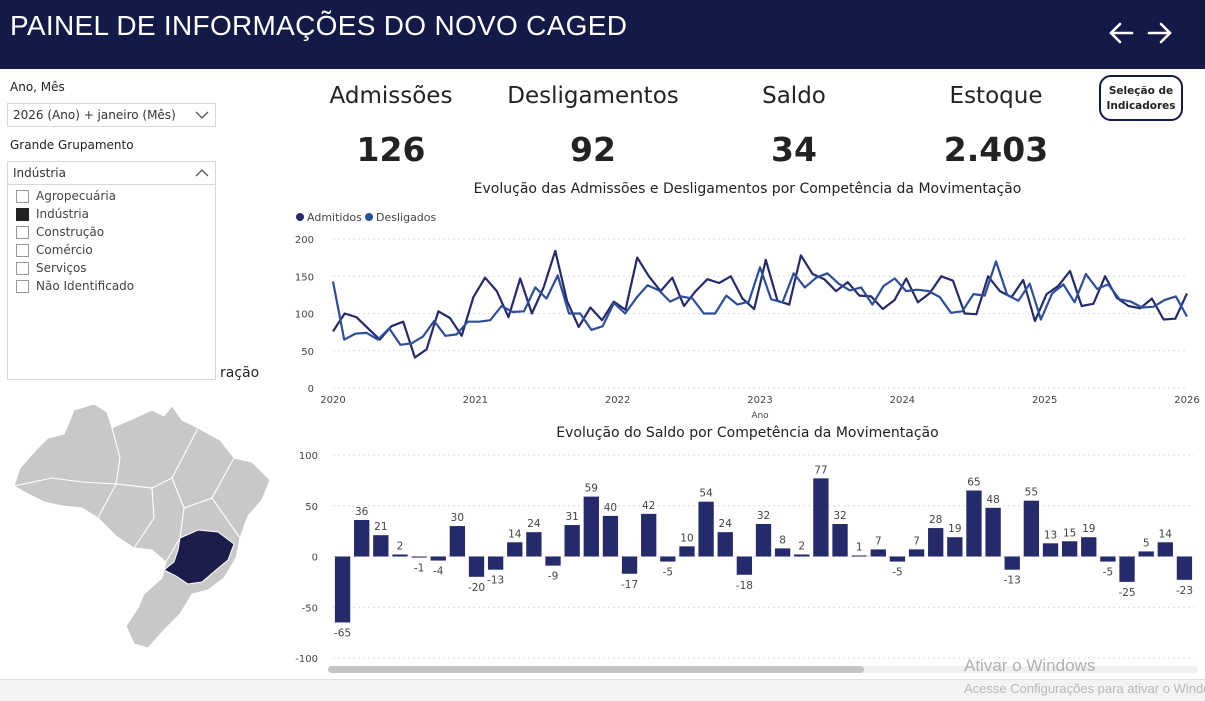 This screenshot has width=1205, height=701. I want to click on bar-value-label: 59, so click(591, 489).